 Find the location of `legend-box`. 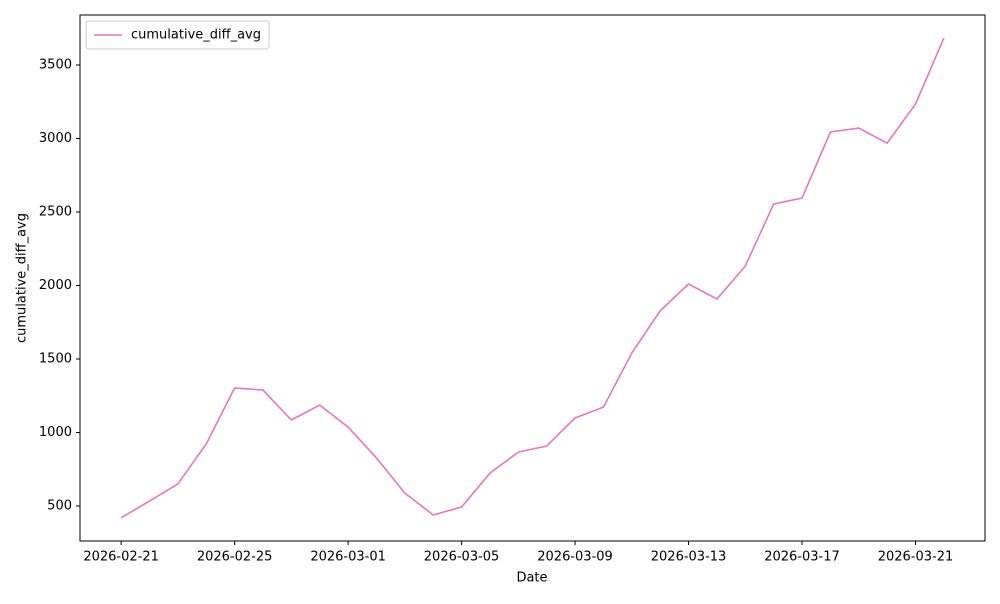

legend-box is located at coordinates (177, 35).